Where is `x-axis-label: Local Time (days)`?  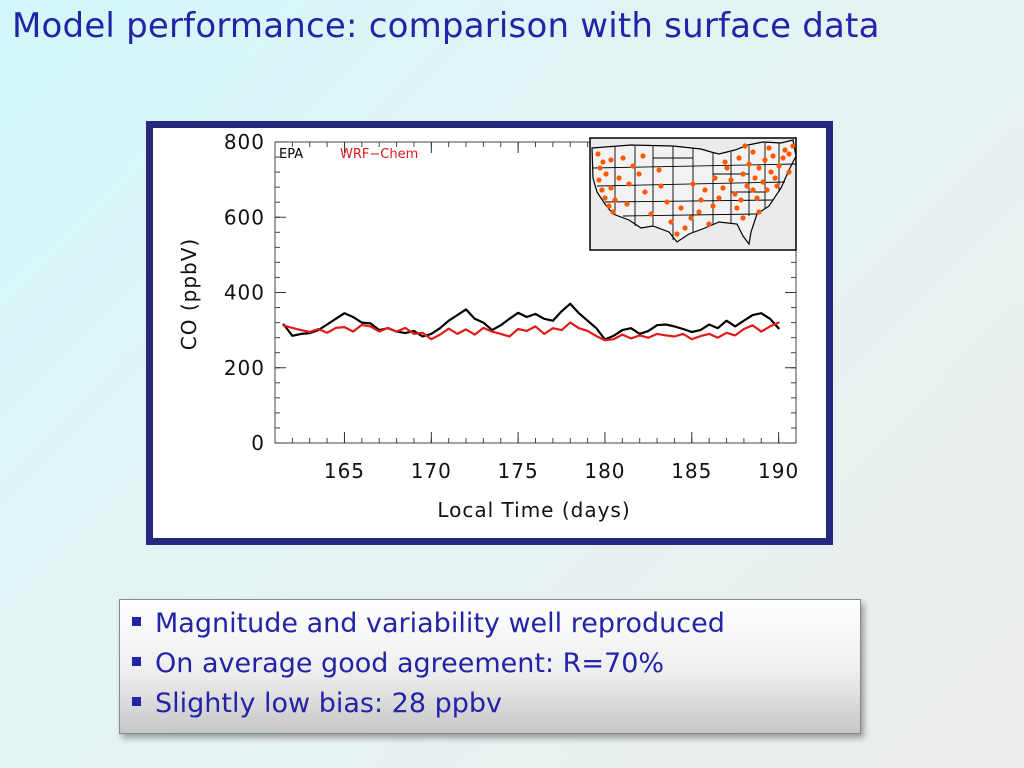
x-axis-label: Local Time (days) is located at coordinates (533, 510).